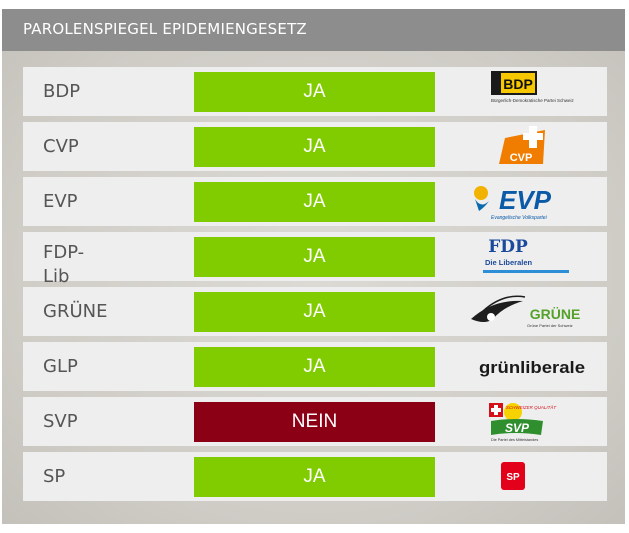 This screenshot has width=629, height=533. I want to click on svp-logo-sub: Die Partei des Mittelstandes, so click(514, 440).